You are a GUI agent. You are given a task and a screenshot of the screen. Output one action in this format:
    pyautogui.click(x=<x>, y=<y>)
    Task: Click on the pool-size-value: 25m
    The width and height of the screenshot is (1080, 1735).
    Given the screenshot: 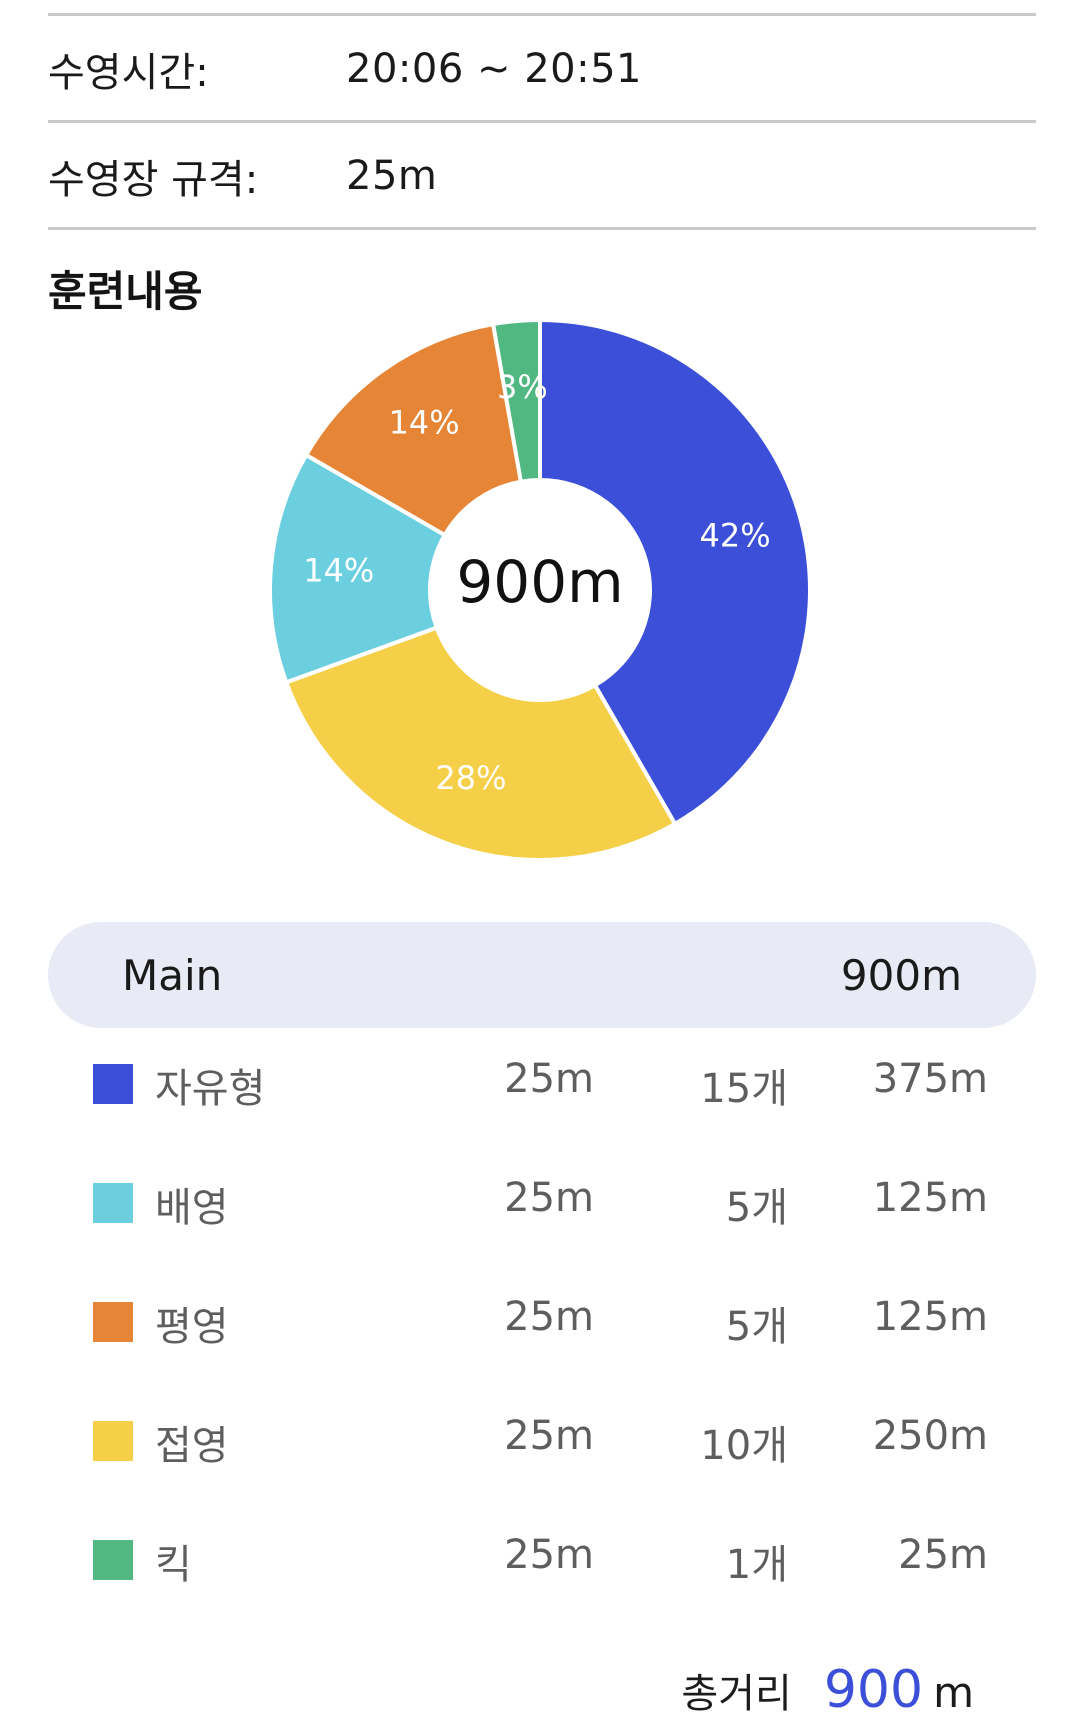 What is the action you would take?
    pyautogui.click(x=392, y=176)
    